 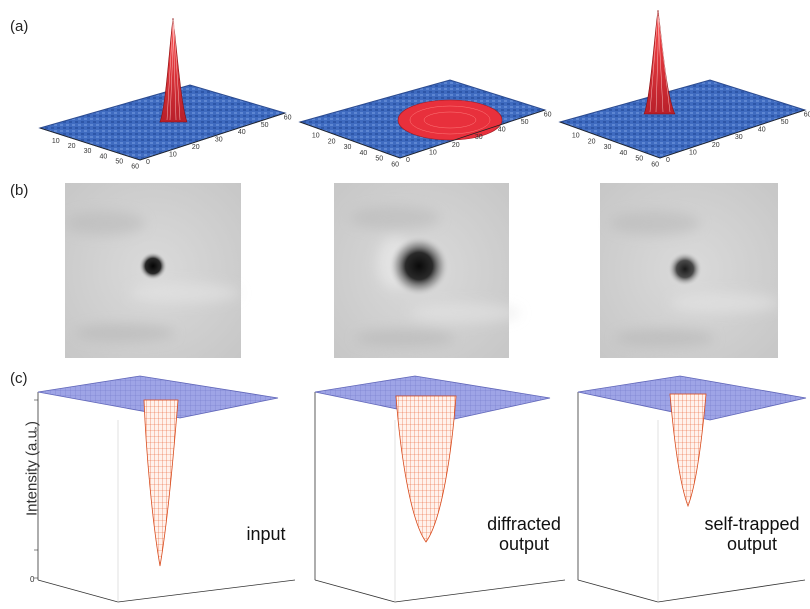 I want to click on wireframe-diffracted, so click(x=440, y=489).